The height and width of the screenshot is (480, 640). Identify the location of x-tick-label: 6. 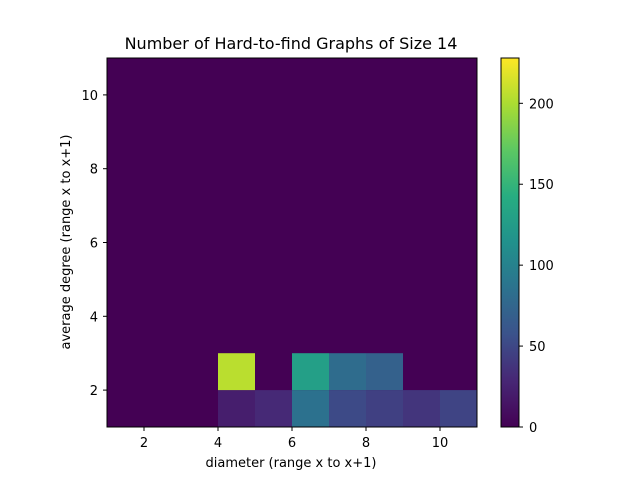
(292, 443).